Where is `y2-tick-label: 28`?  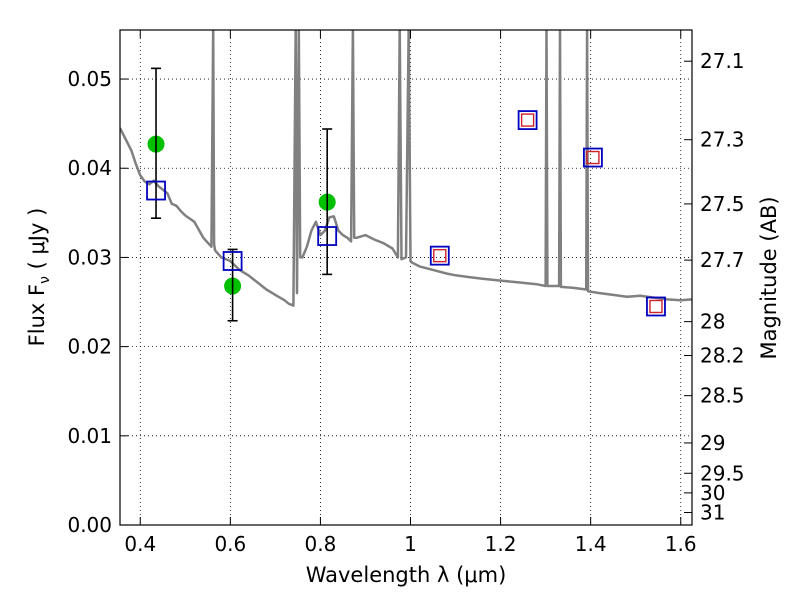
y2-tick-label: 28 is located at coordinates (712, 322).